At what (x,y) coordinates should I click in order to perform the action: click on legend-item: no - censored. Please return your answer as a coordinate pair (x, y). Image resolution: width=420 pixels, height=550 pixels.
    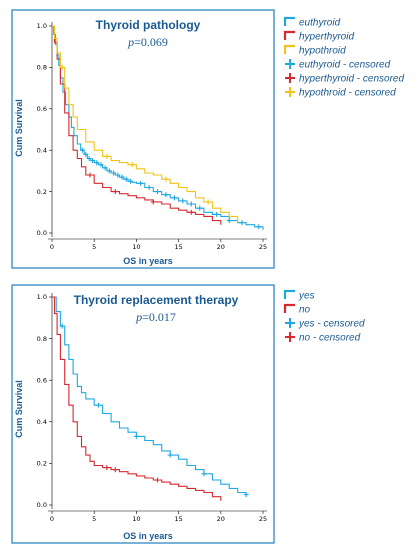
    Looking at the image, I should click on (323, 338).